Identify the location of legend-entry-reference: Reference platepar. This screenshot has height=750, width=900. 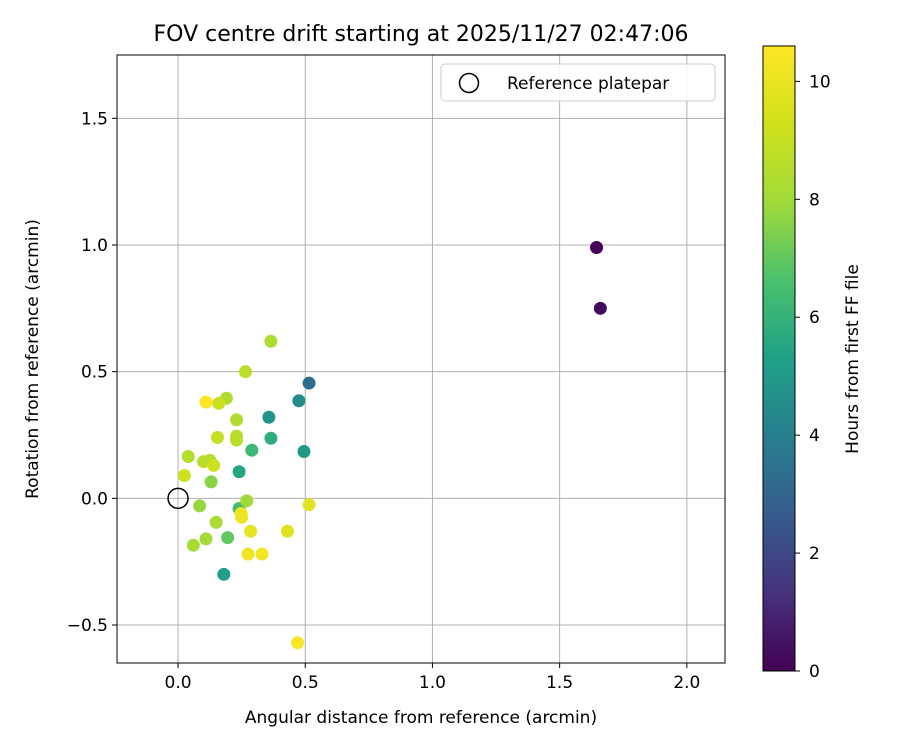
(588, 84).